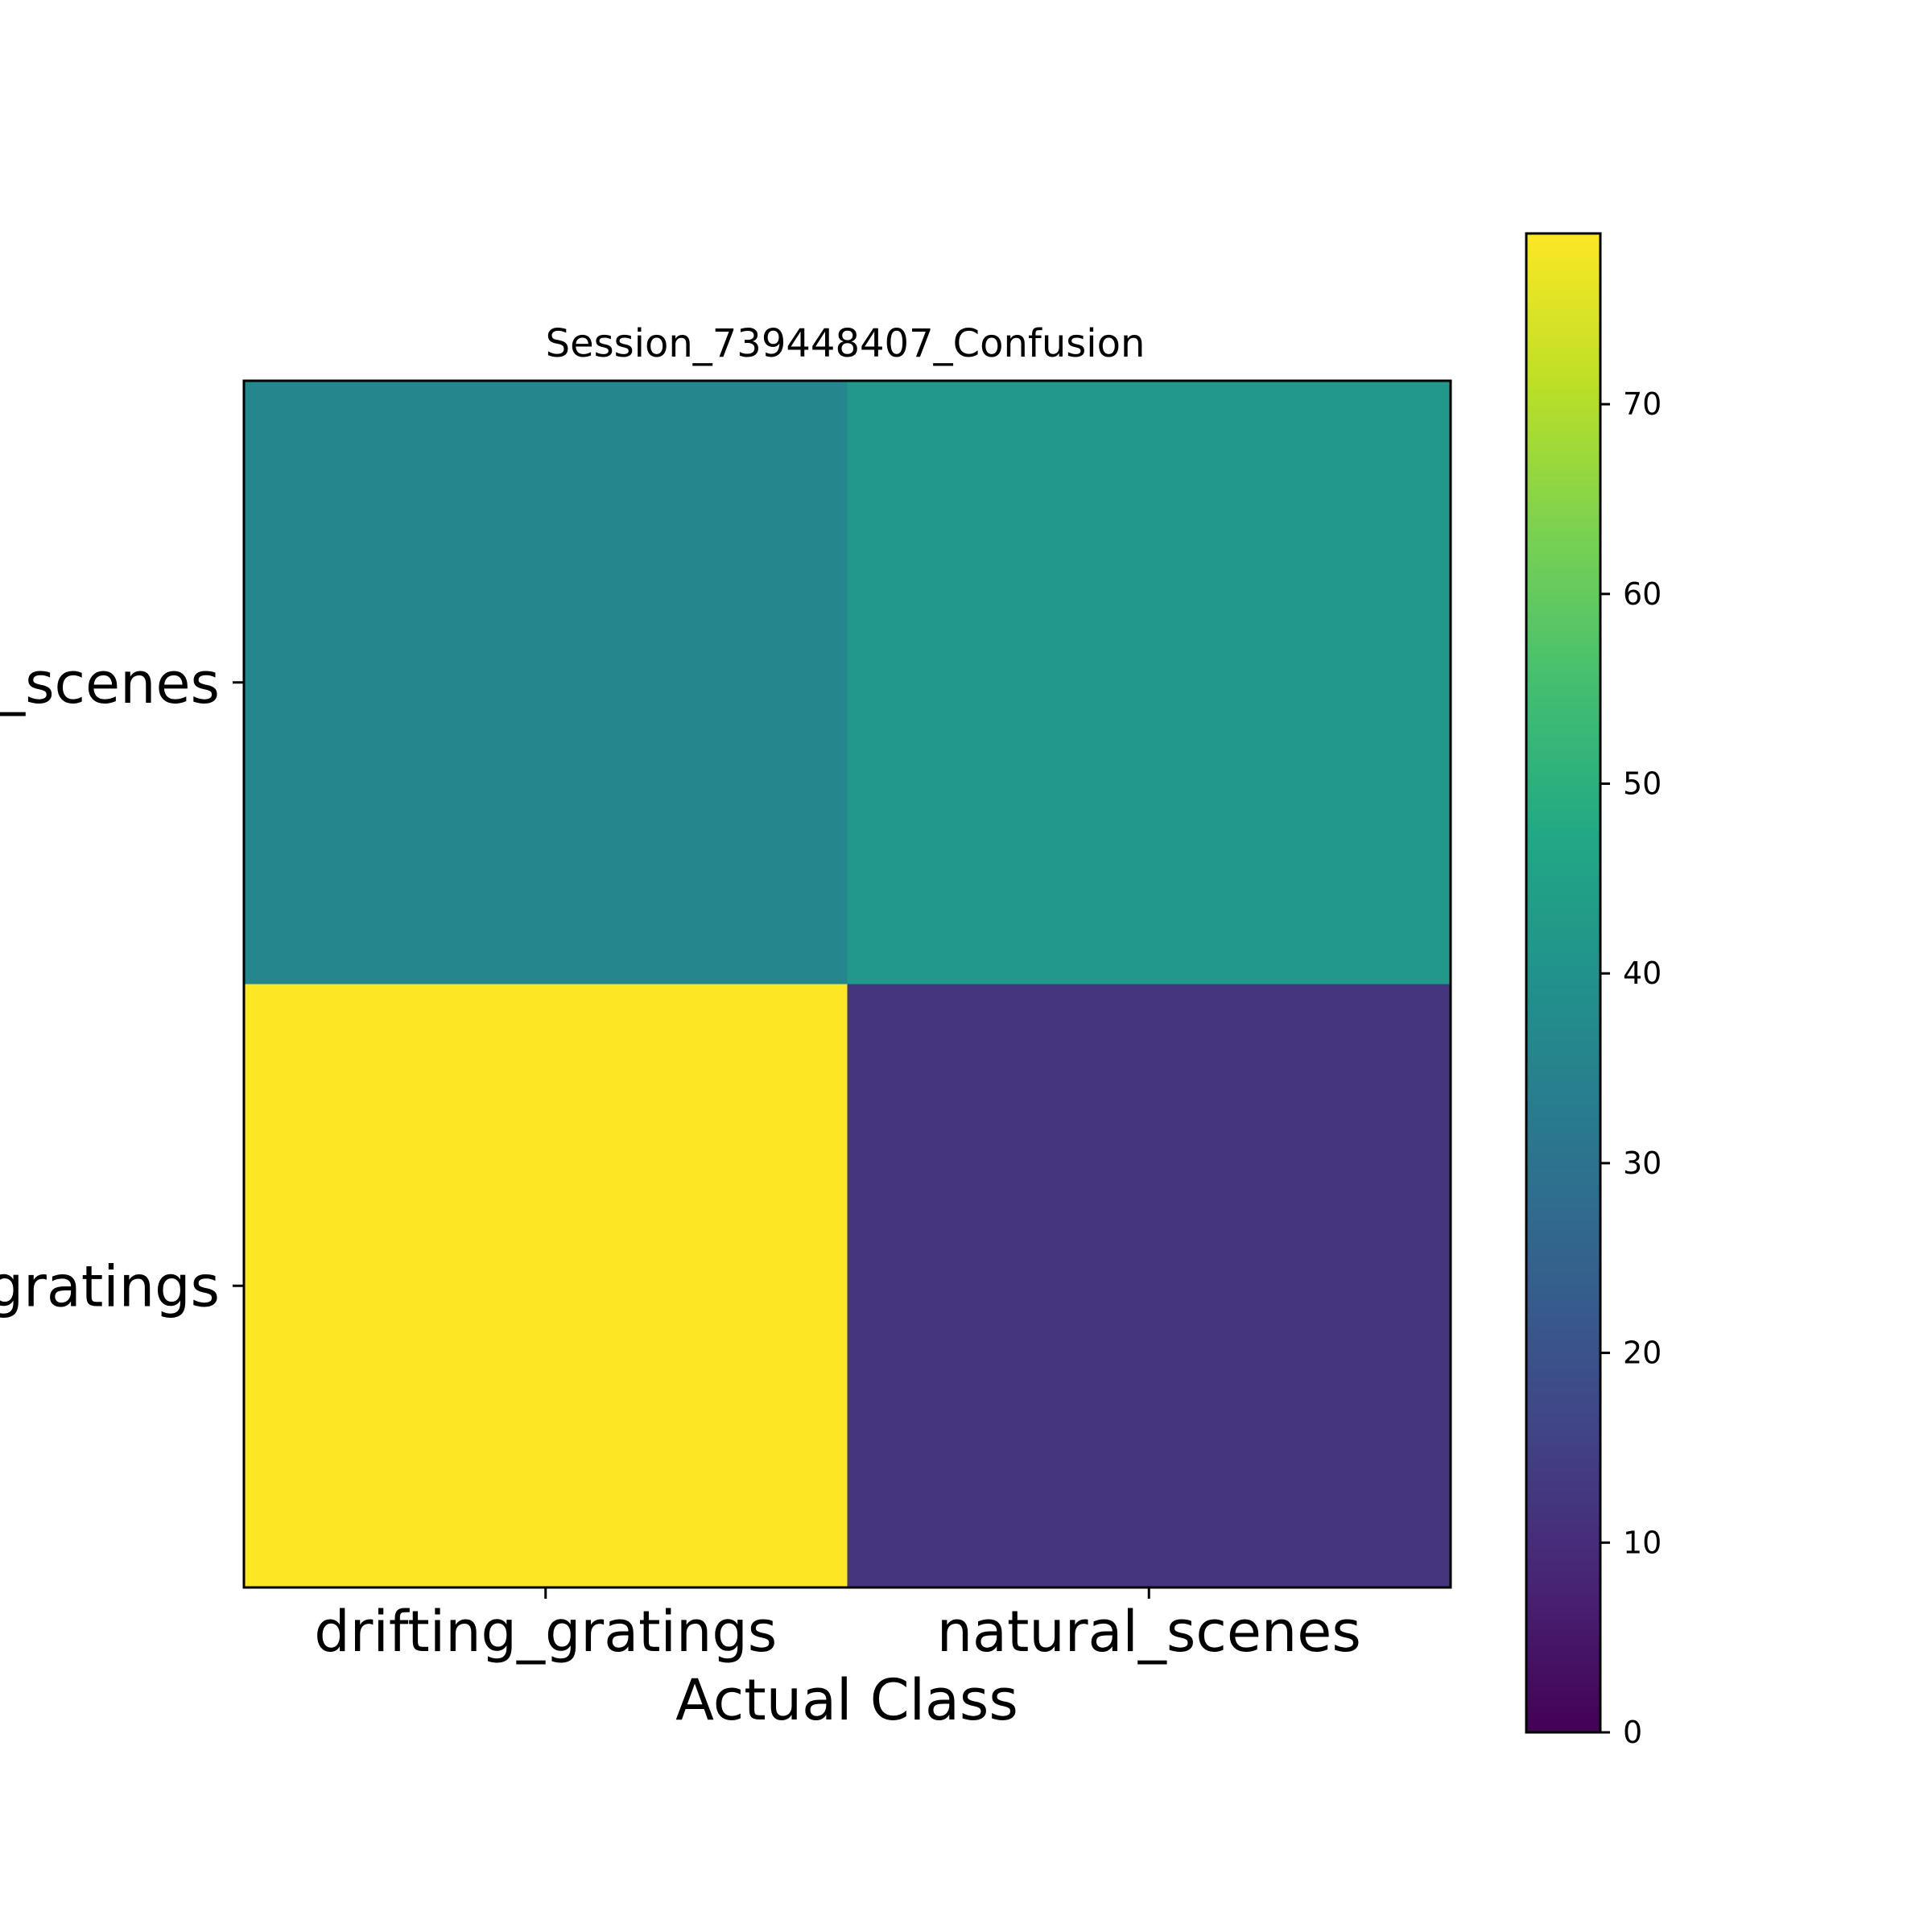 The width and height of the screenshot is (1932, 1932). Describe the element at coordinates (846, 343) in the screenshot. I see `chart-title: Session_739448407_Confusion` at that location.